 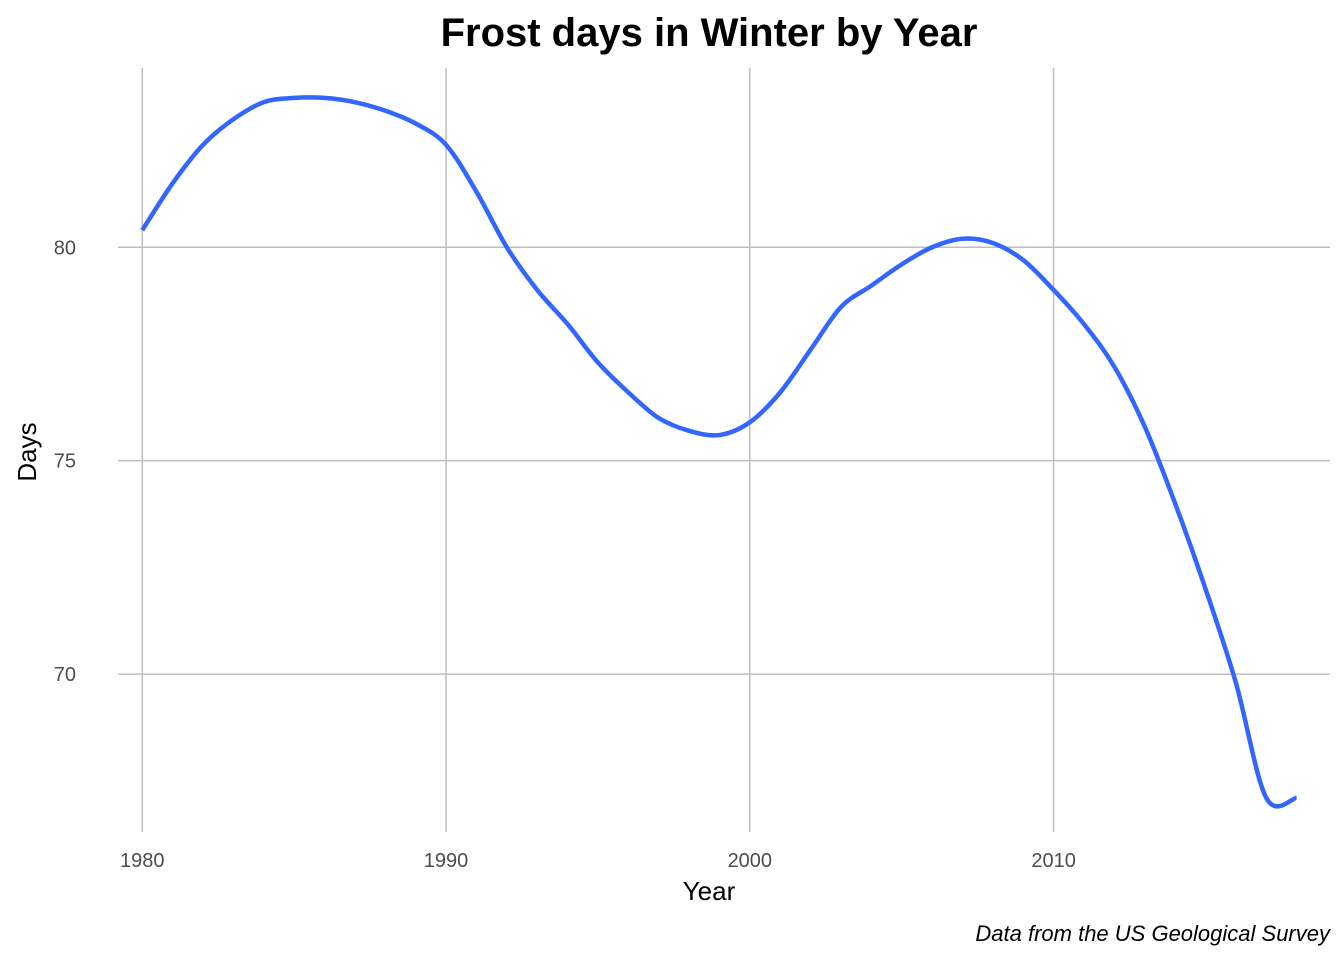 I want to click on chart-title: Frost days in Winter by Year, so click(x=709, y=33).